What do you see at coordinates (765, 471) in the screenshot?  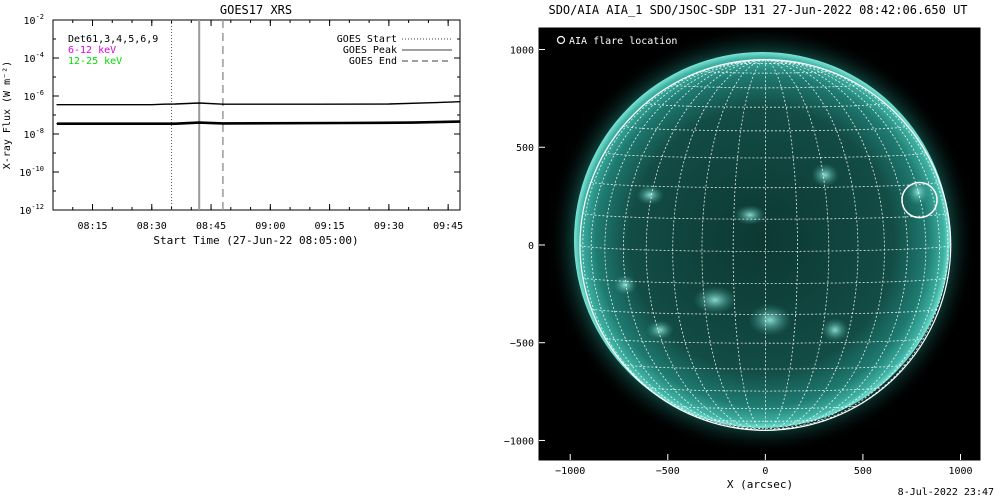 I see `x-tick-label: 0` at bounding box center [765, 471].